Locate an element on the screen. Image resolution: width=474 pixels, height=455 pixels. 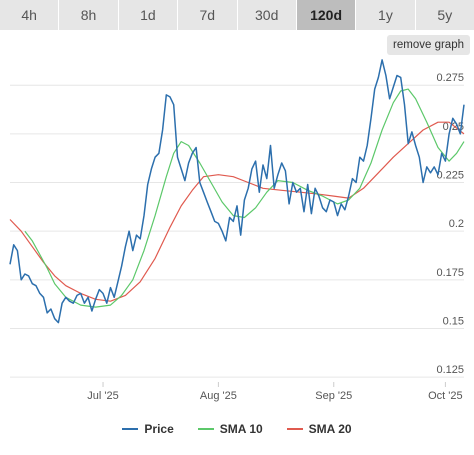
y-tick-label: 0.15 is located at coordinates (453, 321).